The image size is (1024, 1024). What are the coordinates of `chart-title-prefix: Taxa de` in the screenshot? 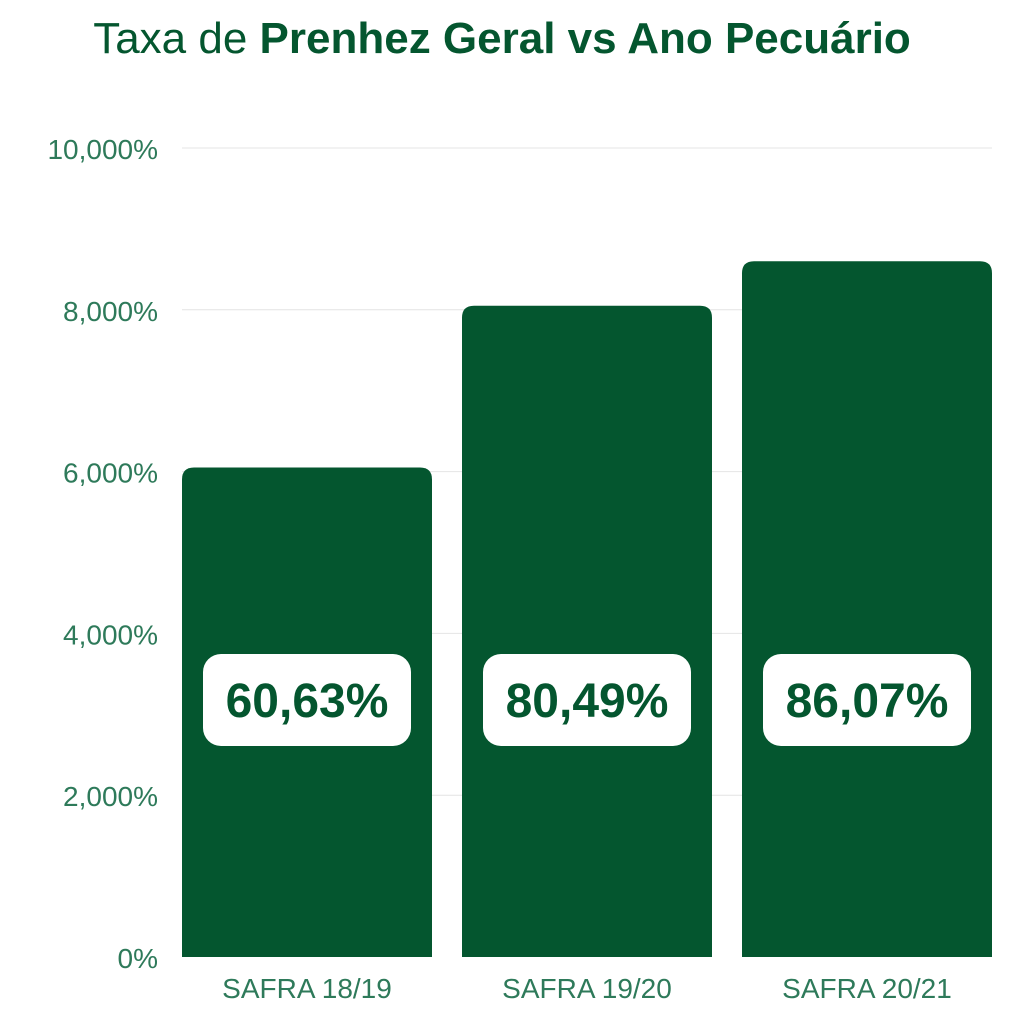 It's located at (176, 38).